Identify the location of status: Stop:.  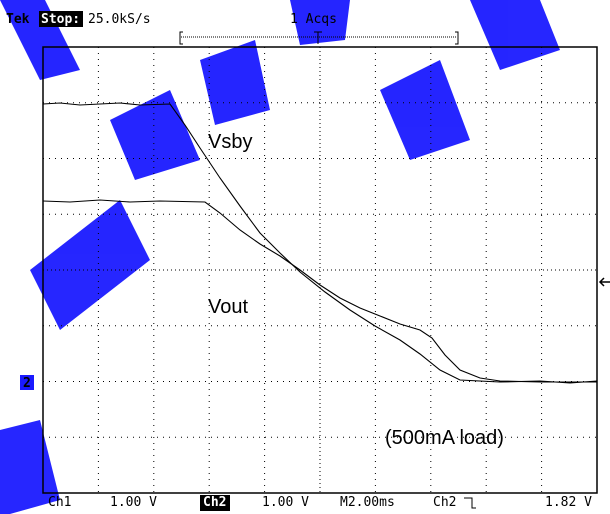
(60, 19).